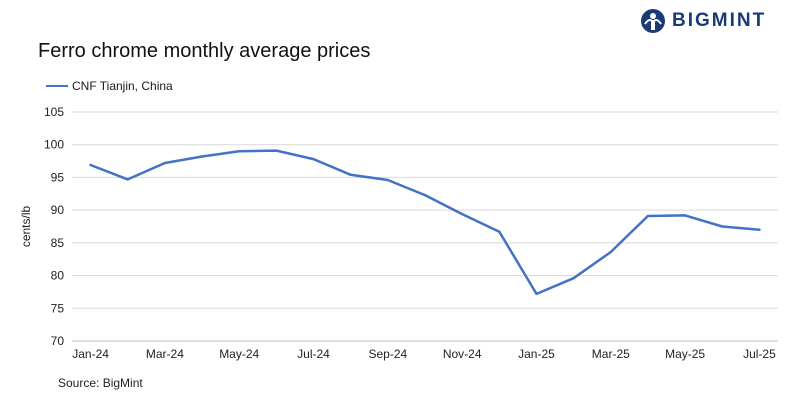 Image resolution: width=800 pixels, height=400 pixels. Describe the element at coordinates (54, 112) in the screenshot. I see `y-tick-label: 105` at that location.